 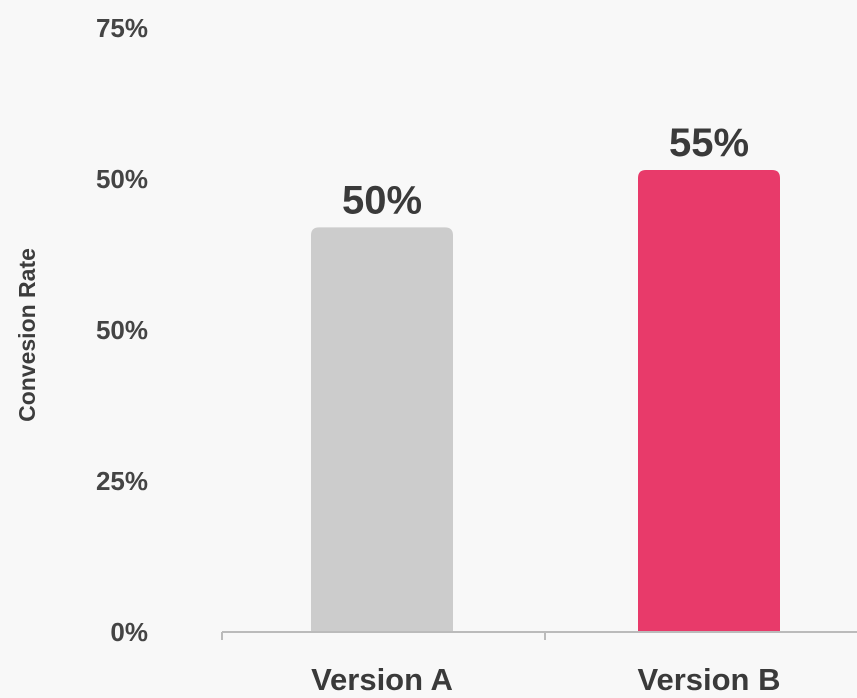 I want to click on bar-version-a, so click(x=382, y=429).